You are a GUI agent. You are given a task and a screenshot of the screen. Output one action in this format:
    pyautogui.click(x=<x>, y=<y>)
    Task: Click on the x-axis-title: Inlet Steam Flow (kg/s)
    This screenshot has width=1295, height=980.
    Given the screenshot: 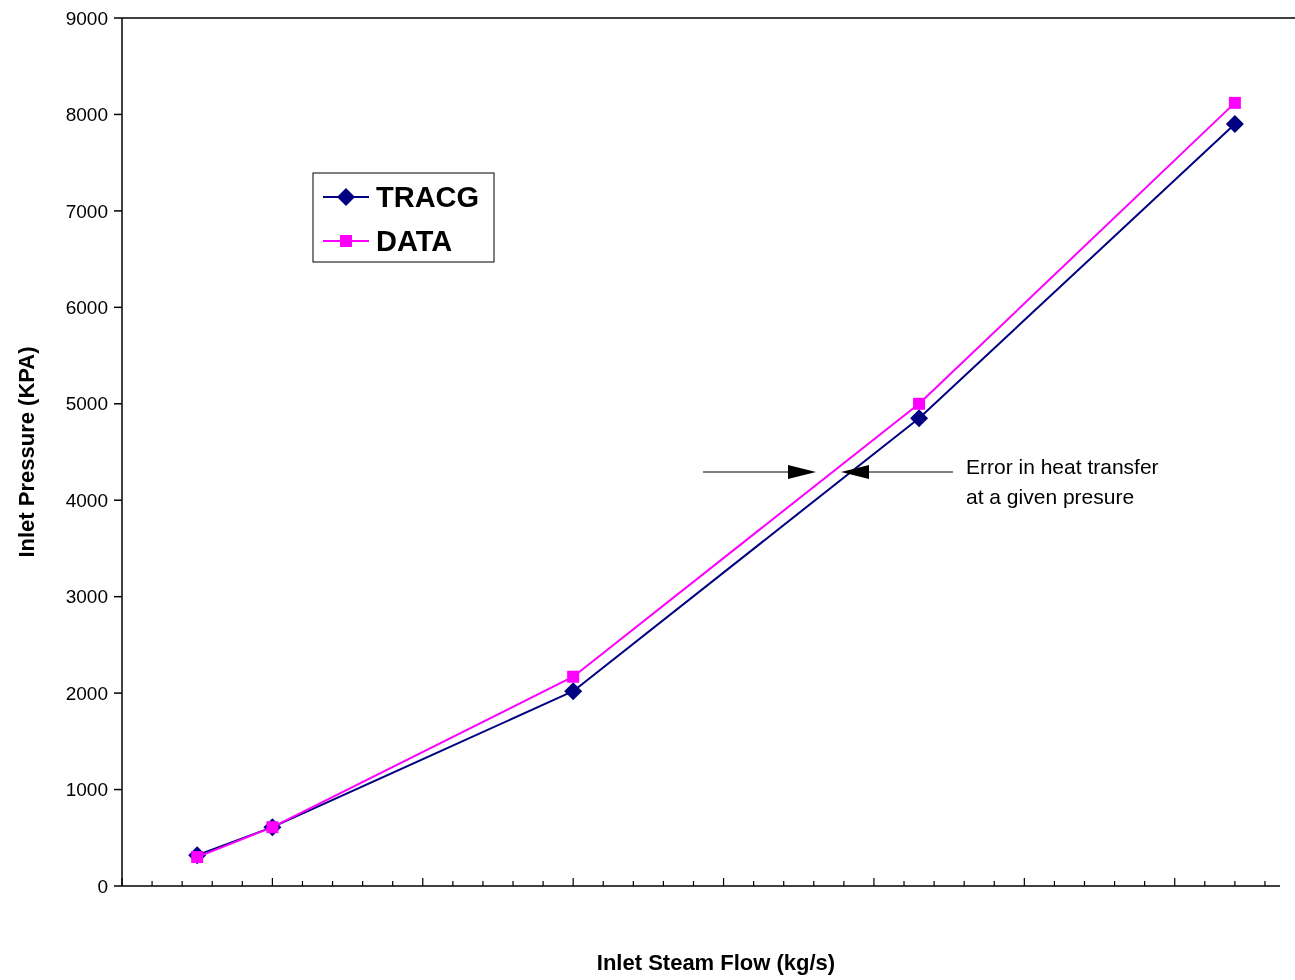 What is the action you would take?
    pyautogui.click(x=716, y=962)
    